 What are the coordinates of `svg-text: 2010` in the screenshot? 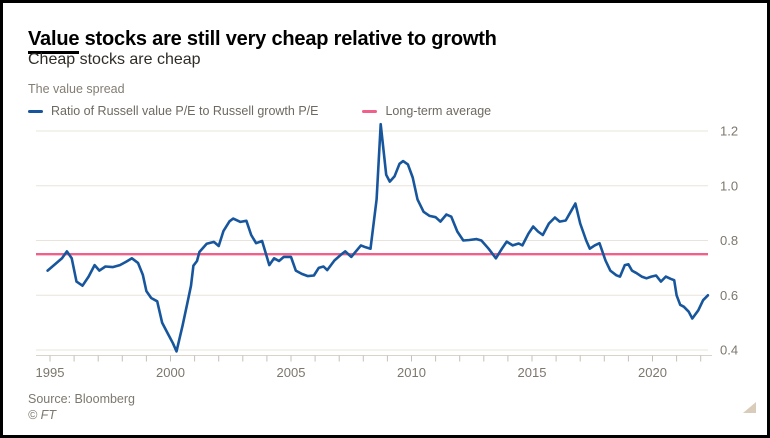 It's located at (411, 372).